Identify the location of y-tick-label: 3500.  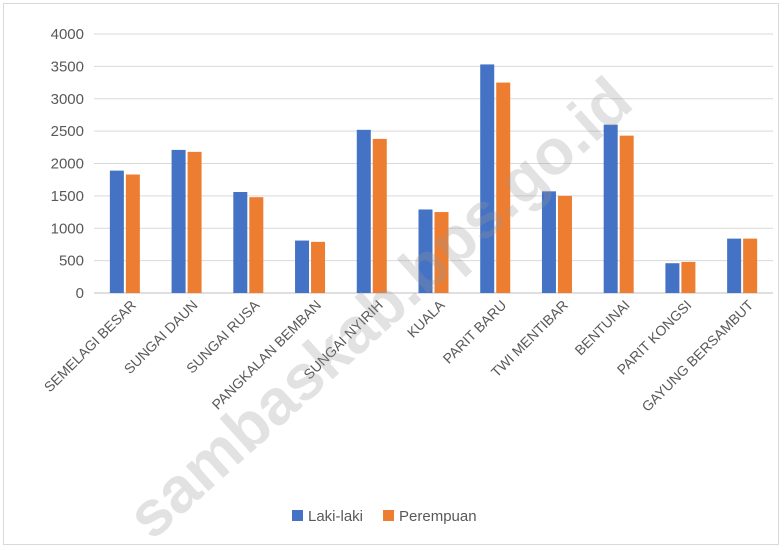
(67, 66).